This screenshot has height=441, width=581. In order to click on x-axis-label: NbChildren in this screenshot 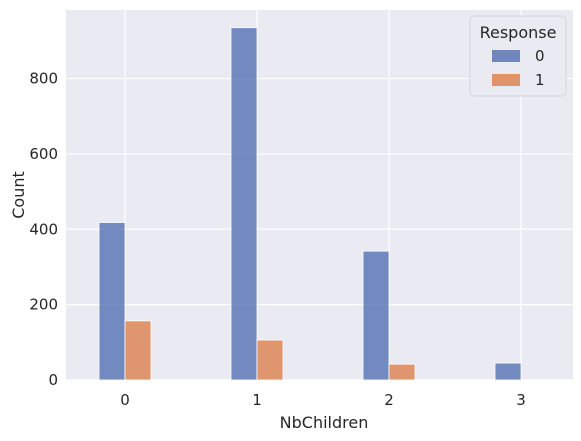, I will do `click(324, 422)`.